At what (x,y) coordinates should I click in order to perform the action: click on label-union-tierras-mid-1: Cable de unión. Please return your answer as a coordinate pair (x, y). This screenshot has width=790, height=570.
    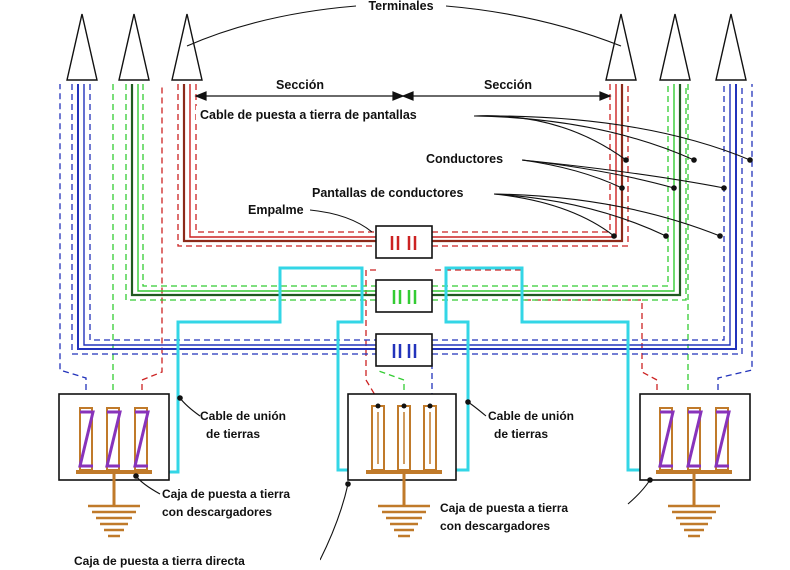
    Looking at the image, I should click on (531, 416).